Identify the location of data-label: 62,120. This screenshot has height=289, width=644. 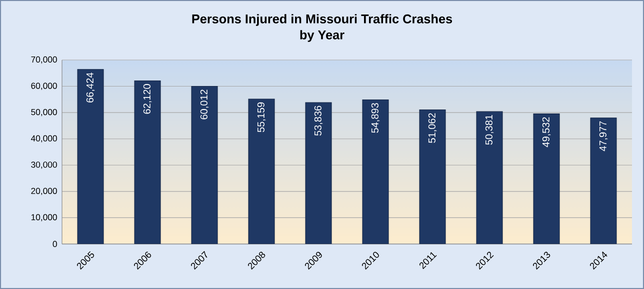
(147, 99).